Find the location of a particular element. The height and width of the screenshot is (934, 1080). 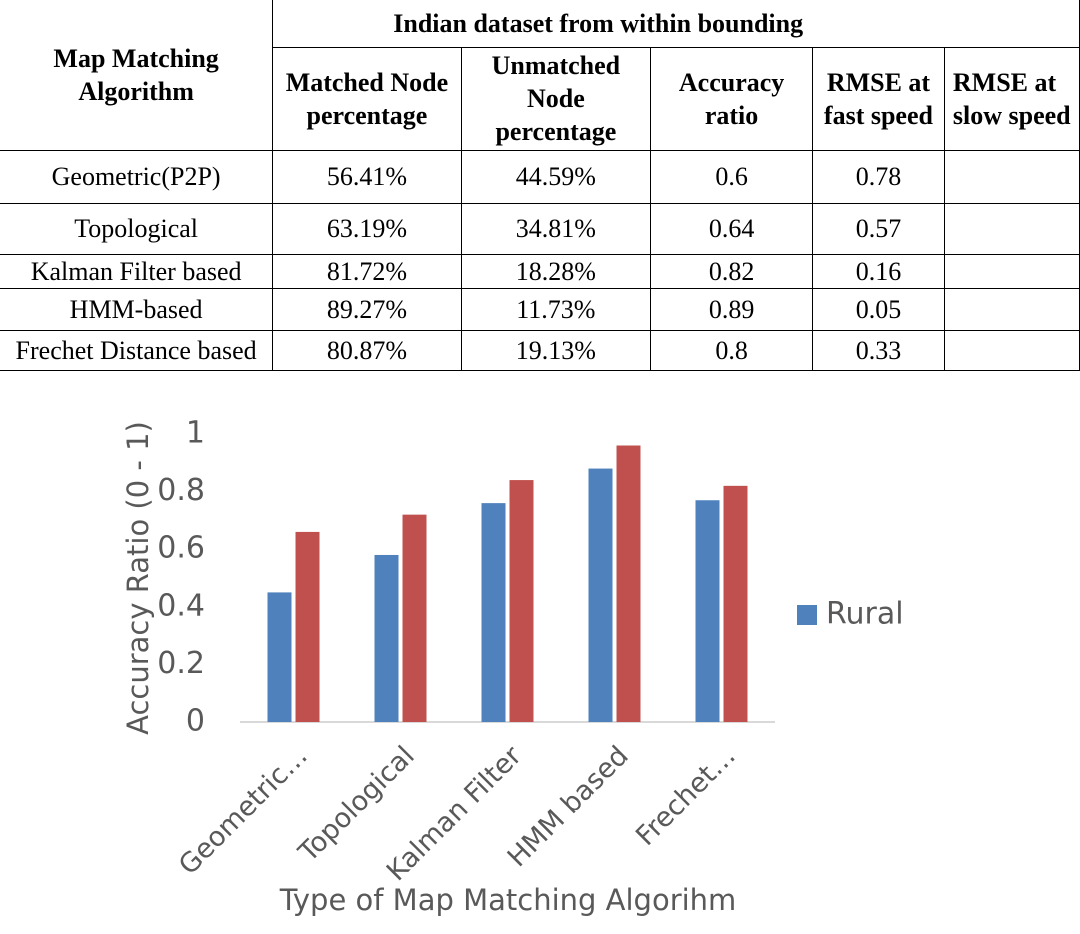

table-cell: 80.87% is located at coordinates (367, 350).